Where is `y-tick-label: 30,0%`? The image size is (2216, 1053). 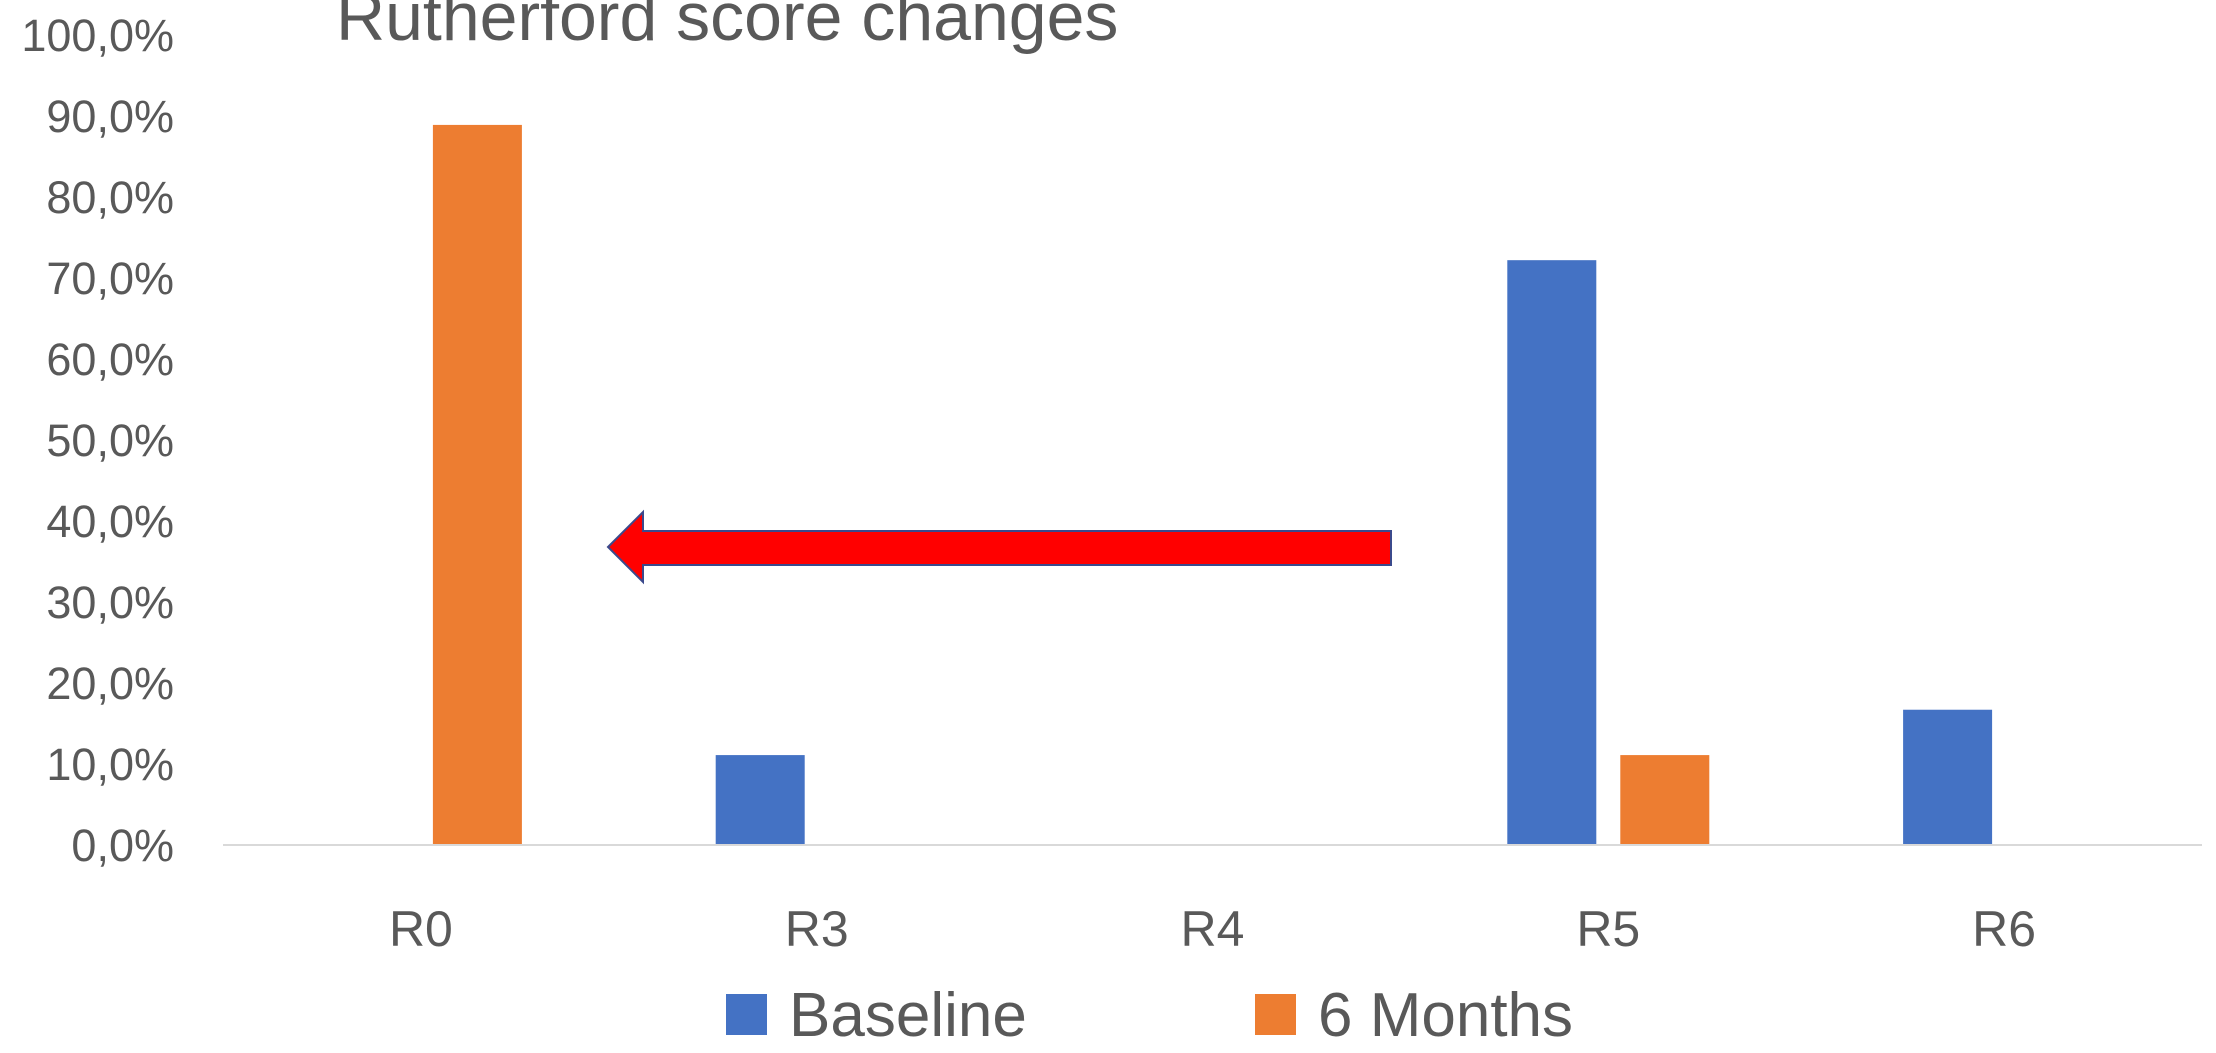 y-tick-label: 30,0% is located at coordinates (110, 602).